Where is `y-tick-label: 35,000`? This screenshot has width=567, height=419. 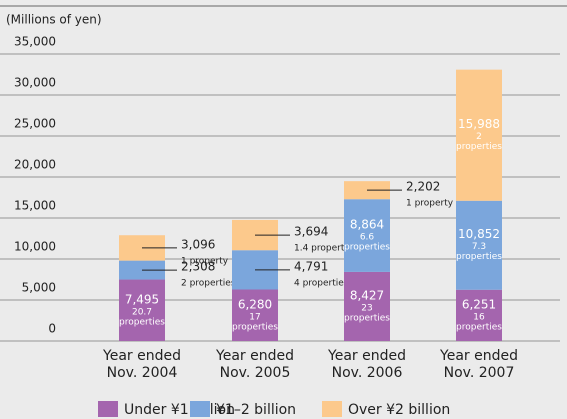 y-tick-label: 35,000 is located at coordinates (35, 42).